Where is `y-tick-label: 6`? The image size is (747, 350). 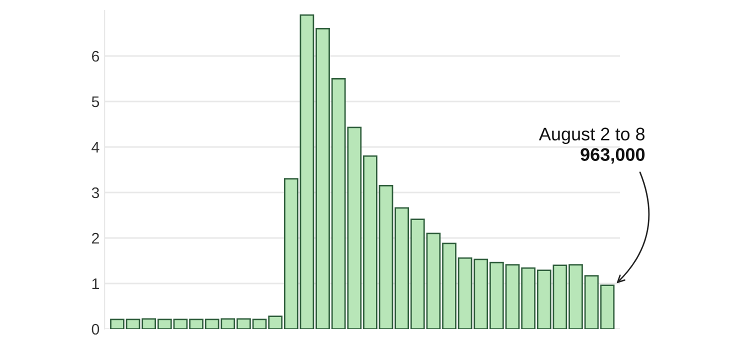 y-tick-label: 6 is located at coordinates (96, 56).